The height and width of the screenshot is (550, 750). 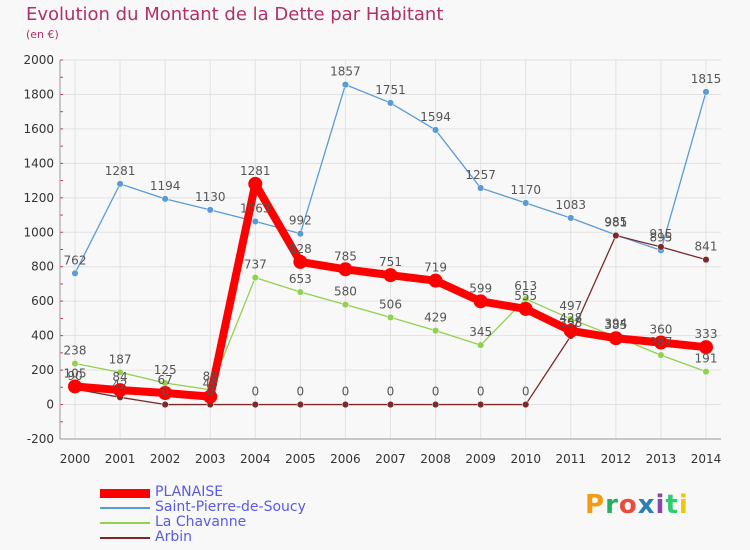 I want to click on data-label: 762, so click(x=75, y=260).